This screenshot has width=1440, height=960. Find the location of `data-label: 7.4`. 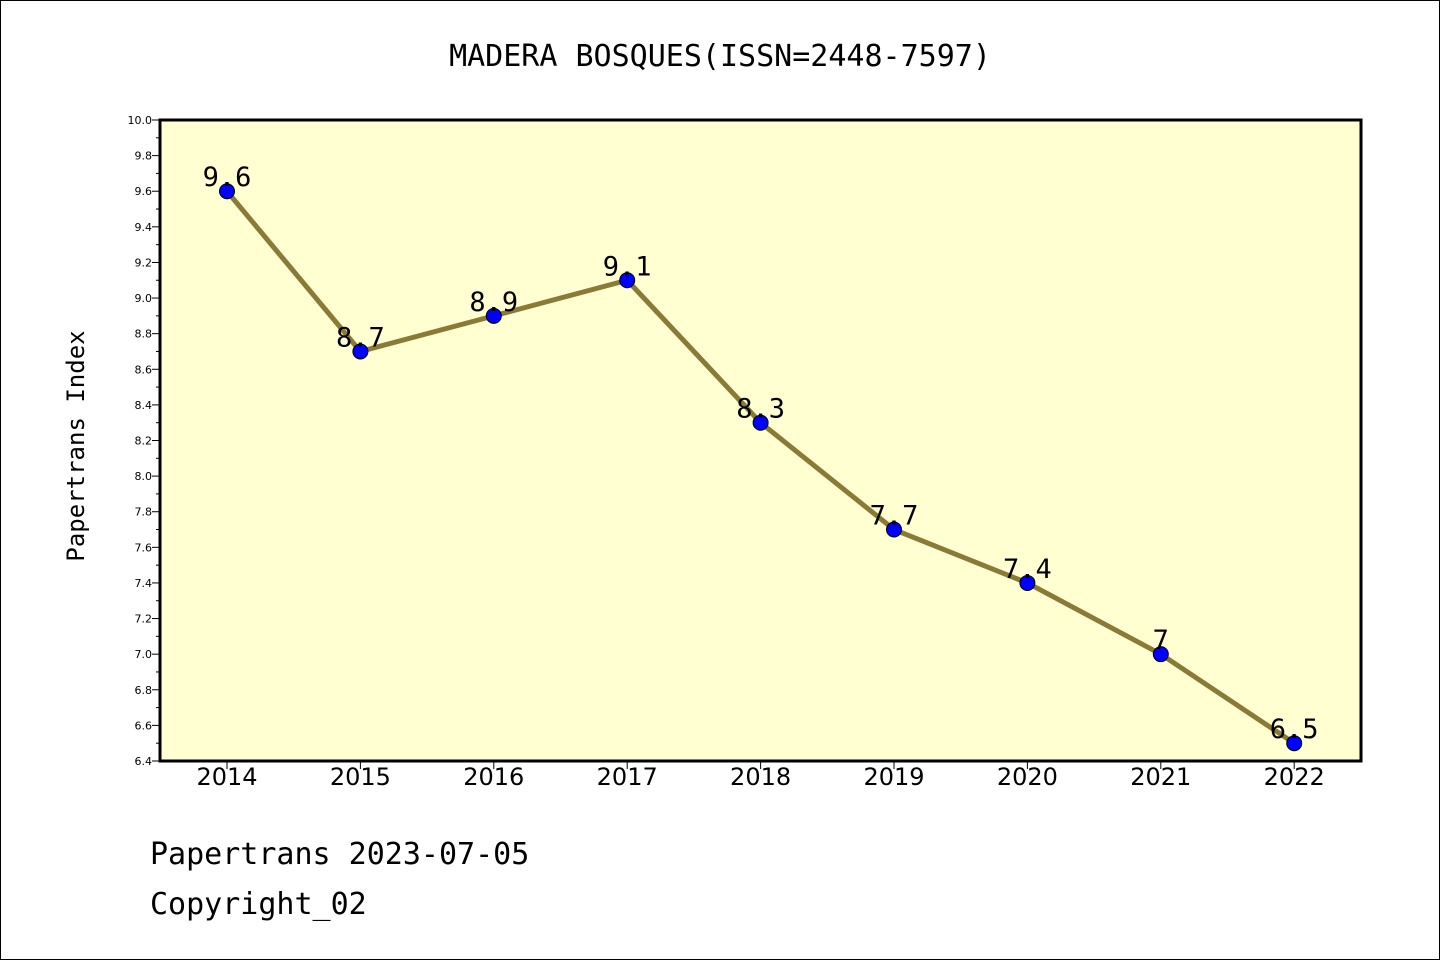

data-label: 7.4 is located at coordinates (1027, 569).